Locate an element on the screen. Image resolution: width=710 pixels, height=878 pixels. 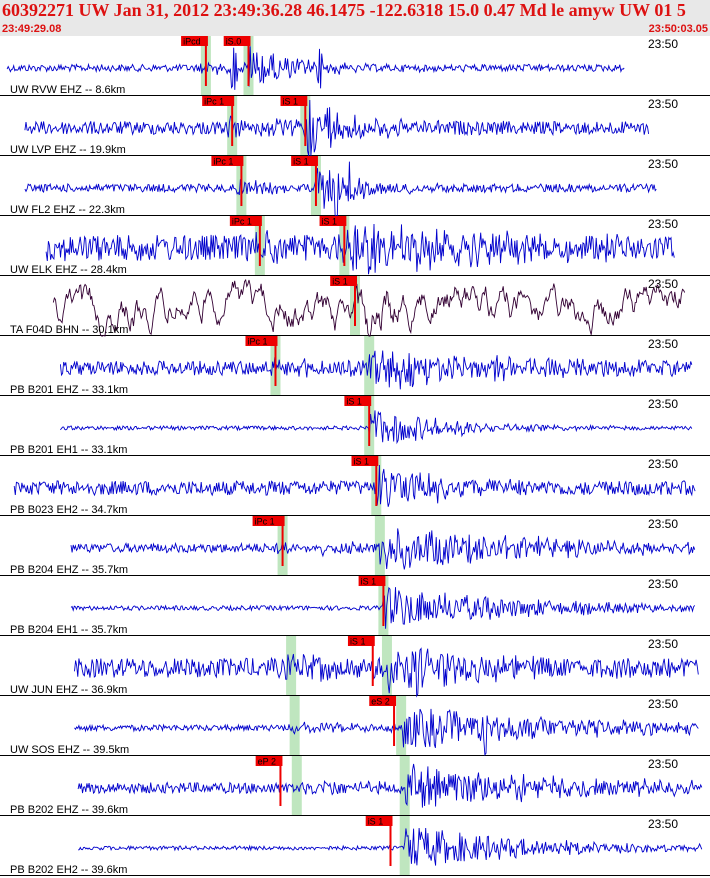
trace-label: TA F04D BHN -- 30.1km is located at coordinates (69, 330).